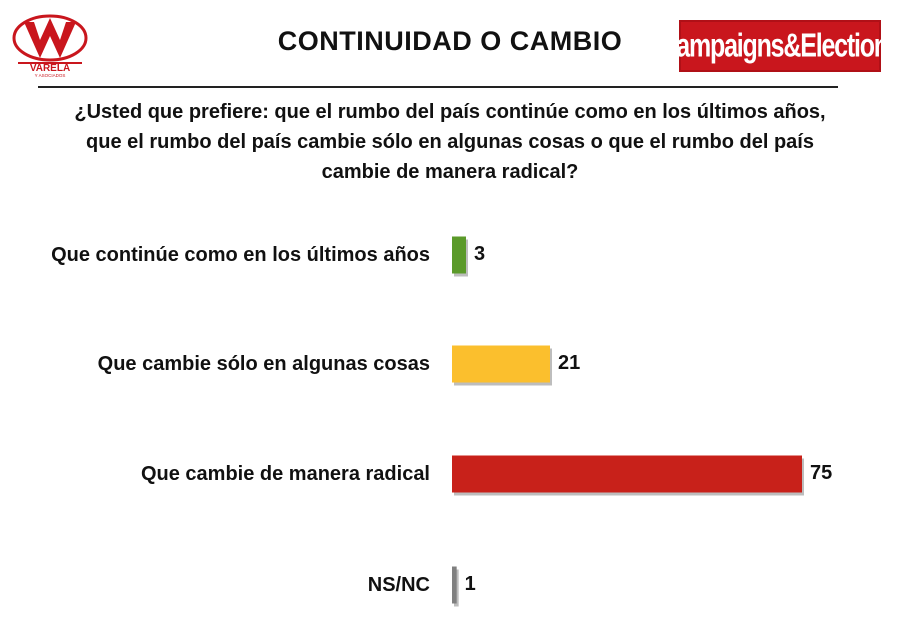 The height and width of the screenshot is (622, 900). What do you see at coordinates (240, 255) in the screenshot?
I see `category-label: Que continúe como en los últimos años` at bounding box center [240, 255].